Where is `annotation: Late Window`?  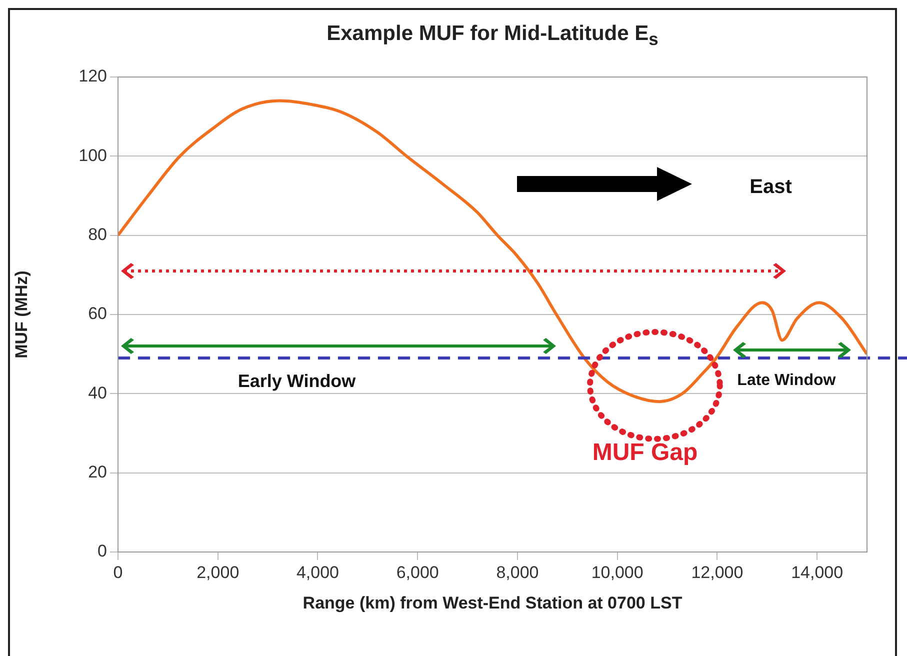
annotation: Late Window is located at coordinates (786, 381).